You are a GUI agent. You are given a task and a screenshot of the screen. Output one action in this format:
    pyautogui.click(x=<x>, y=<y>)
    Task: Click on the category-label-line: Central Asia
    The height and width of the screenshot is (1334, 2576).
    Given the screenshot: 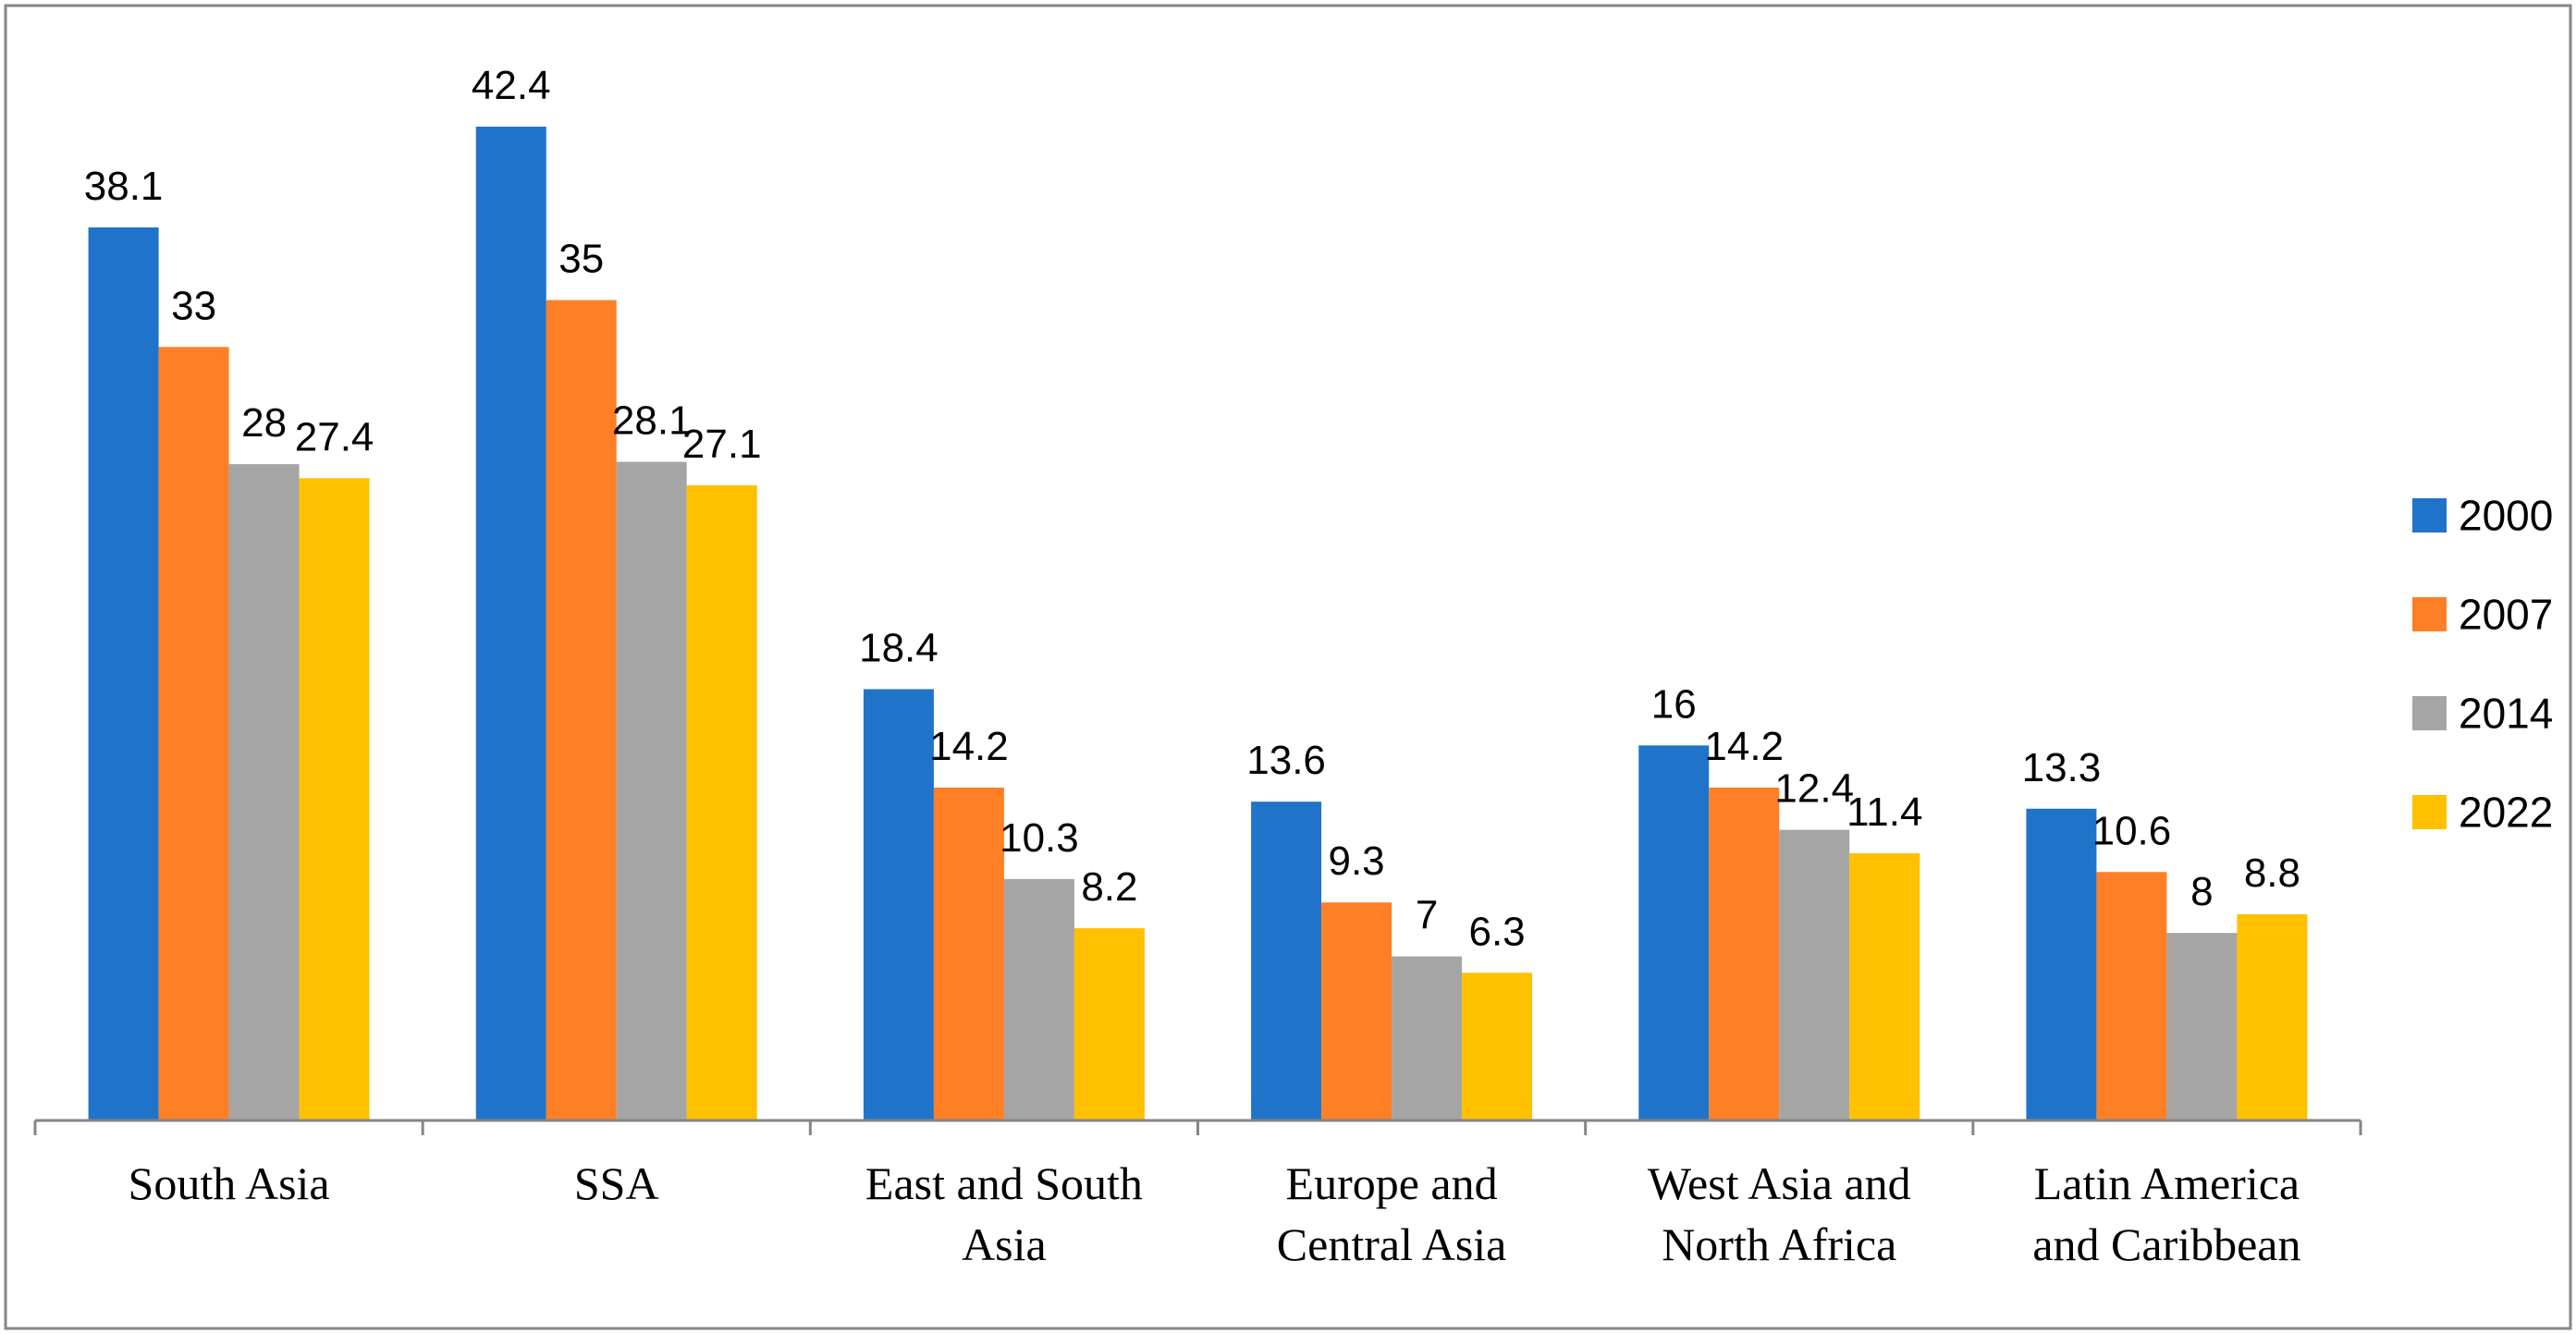 What is the action you would take?
    pyautogui.click(x=1392, y=1244)
    